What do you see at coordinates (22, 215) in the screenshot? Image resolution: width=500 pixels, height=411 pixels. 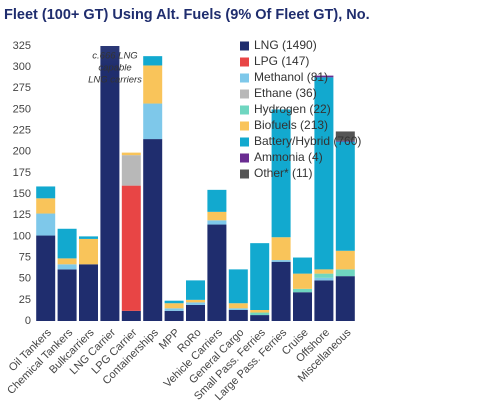 I see `y-tick-label: 125` at bounding box center [22, 215].